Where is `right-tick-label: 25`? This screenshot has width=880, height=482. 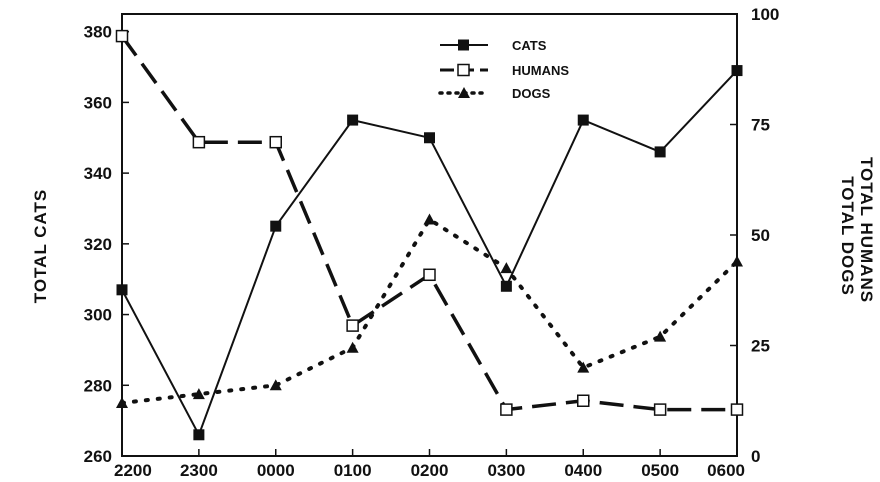
right-tick-label: 25 is located at coordinates (760, 346).